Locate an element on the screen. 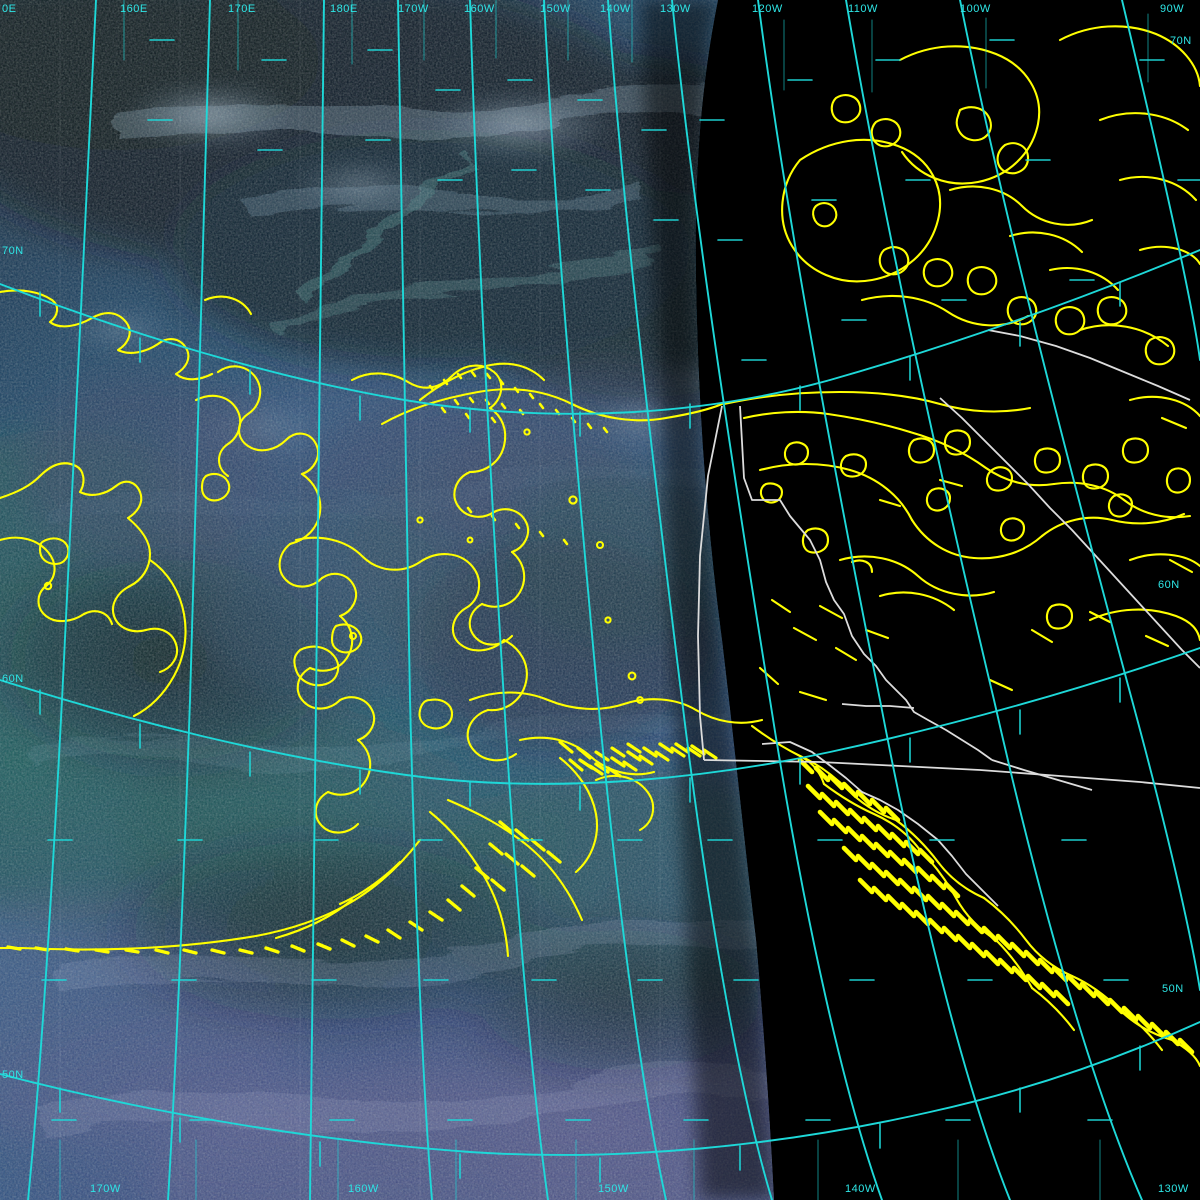  meridian-170E is located at coordinates (189, 600).